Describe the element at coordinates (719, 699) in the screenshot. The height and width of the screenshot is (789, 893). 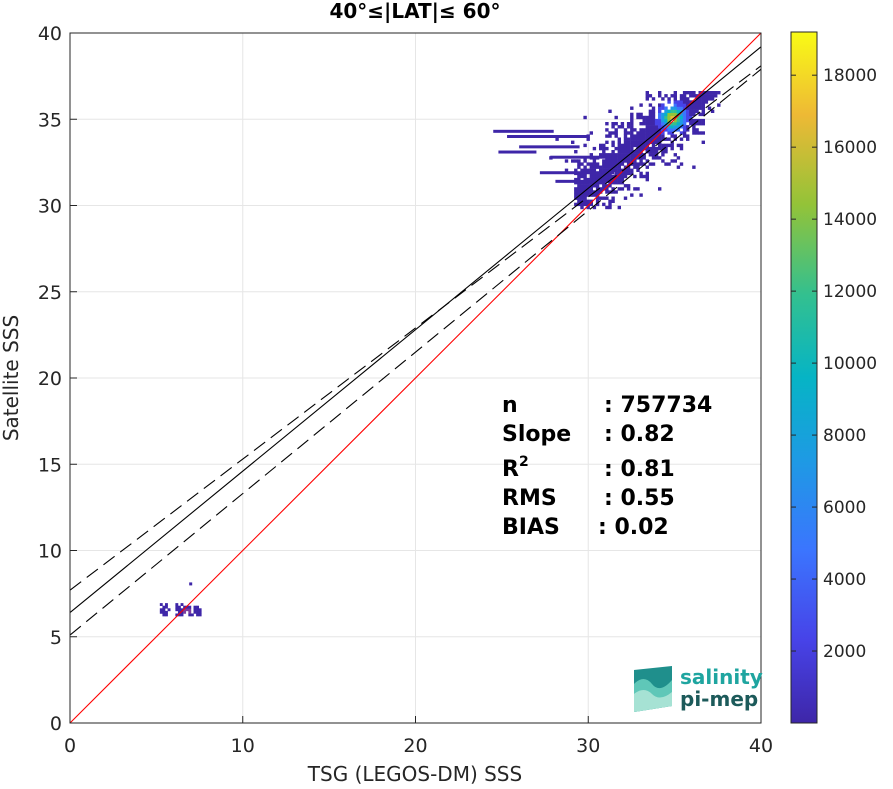
I see `logo-text-pimep: pi-mep` at that location.